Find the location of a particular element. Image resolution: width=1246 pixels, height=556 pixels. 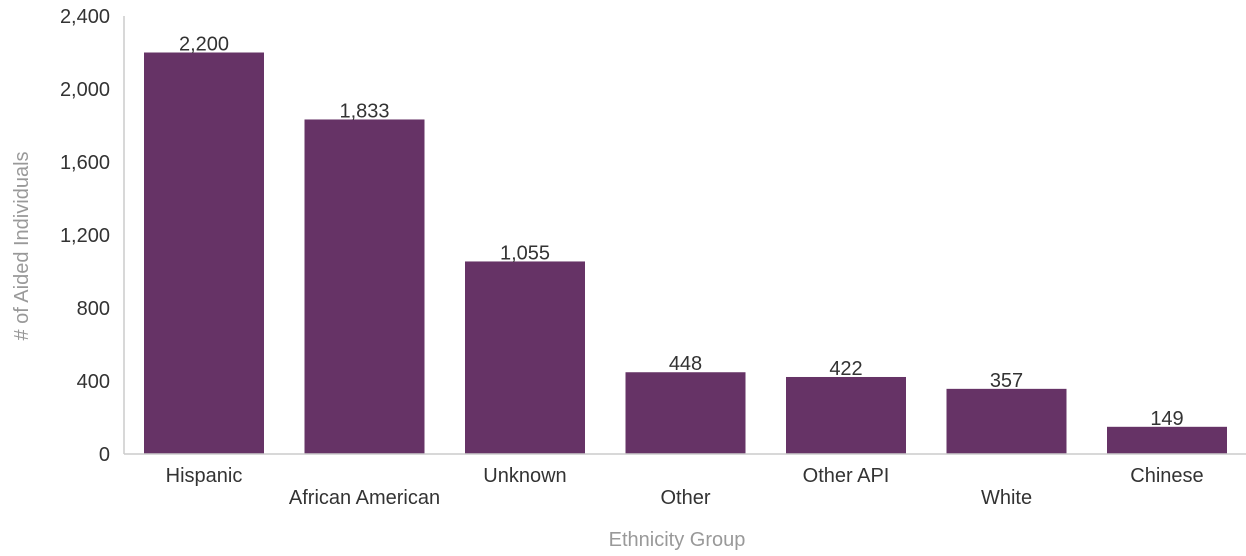

y-tick-label: 0 is located at coordinates (104, 455).